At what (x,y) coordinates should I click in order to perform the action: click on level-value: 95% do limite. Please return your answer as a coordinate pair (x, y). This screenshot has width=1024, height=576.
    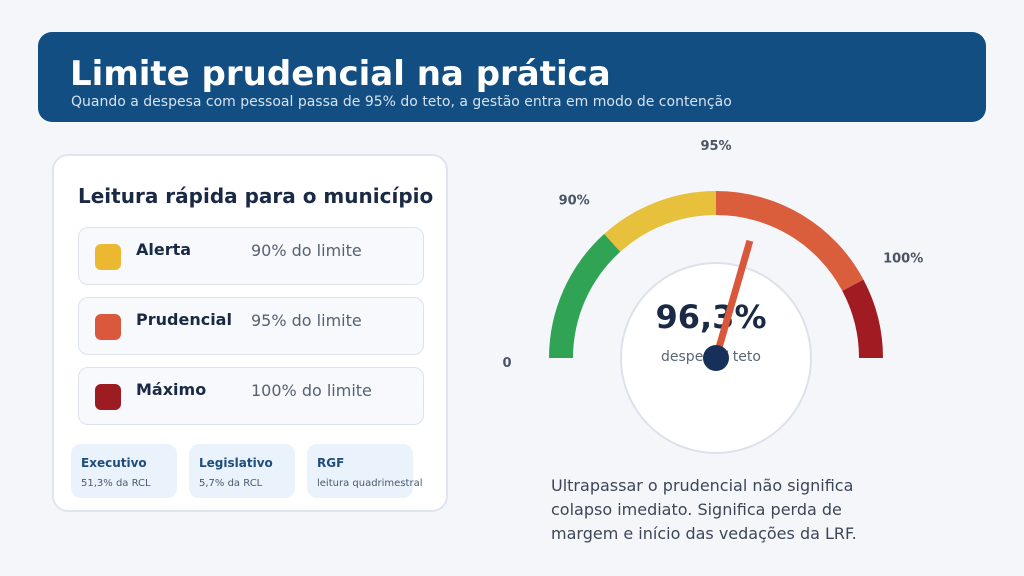
    Looking at the image, I should click on (306, 320).